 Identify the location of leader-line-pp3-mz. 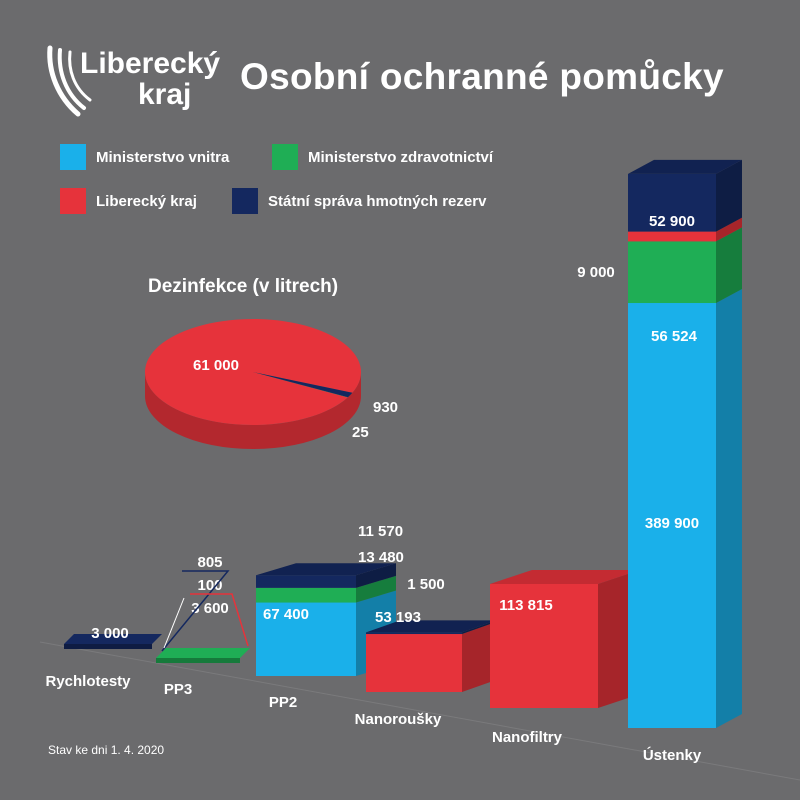
(174, 623).